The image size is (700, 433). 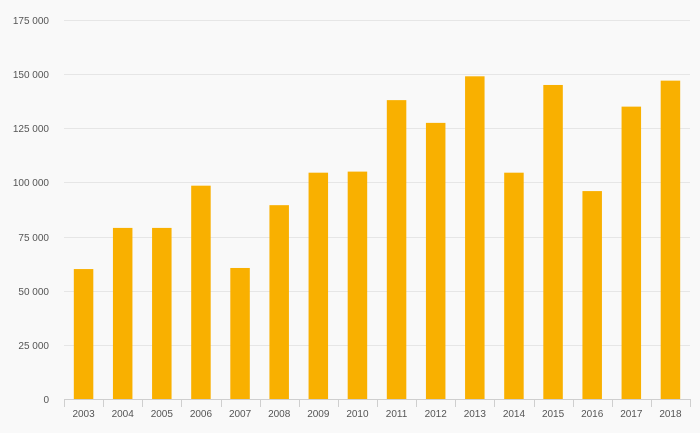 I want to click on bar-2018, so click(x=670, y=239).